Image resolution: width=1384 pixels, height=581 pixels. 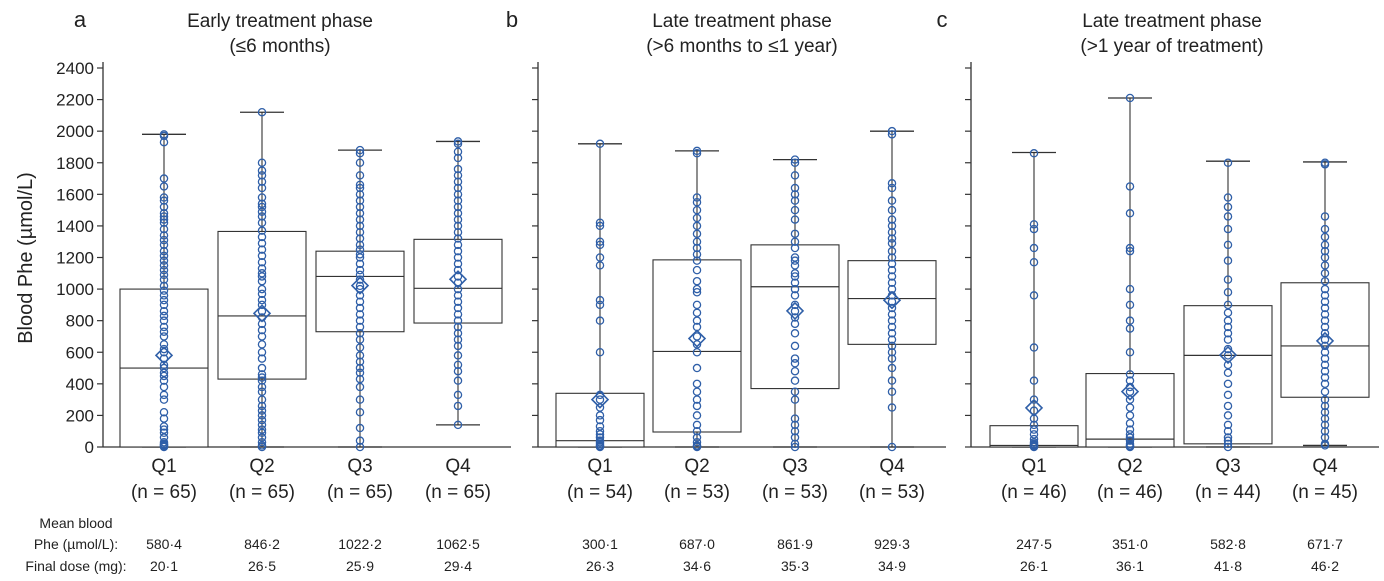 What do you see at coordinates (75, 68) in the screenshot?
I see `y-tick-label: 2400` at bounding box center [75, 68].